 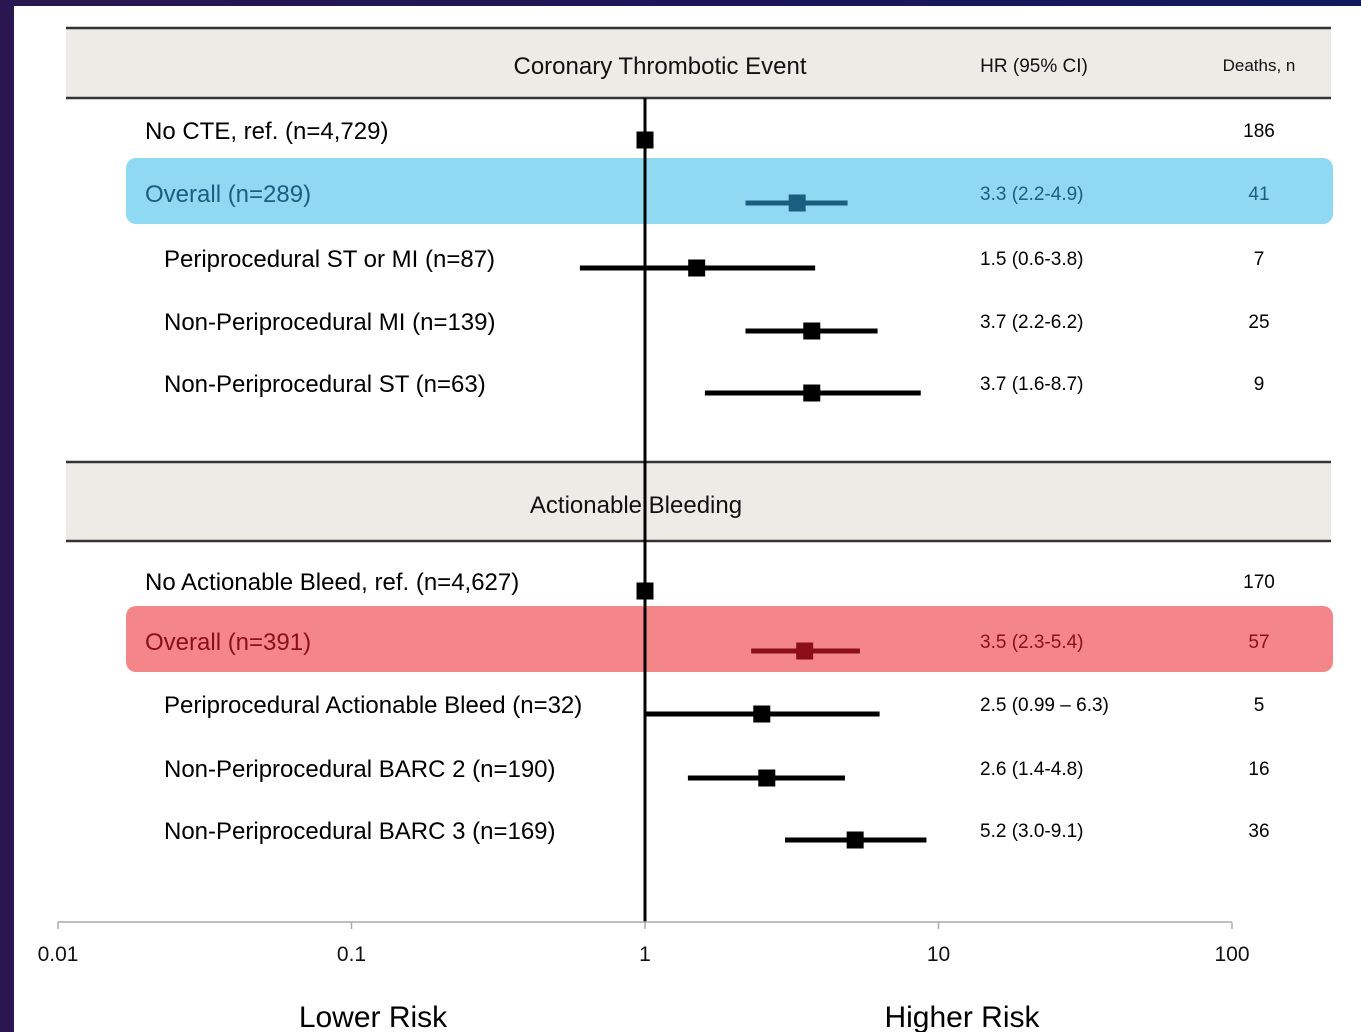 What do you see at coordinates (1032, 194) in the screenshot?
I see `hr-value: 3.3 (2.2-4.9)` at bounding box center [1032, 194].